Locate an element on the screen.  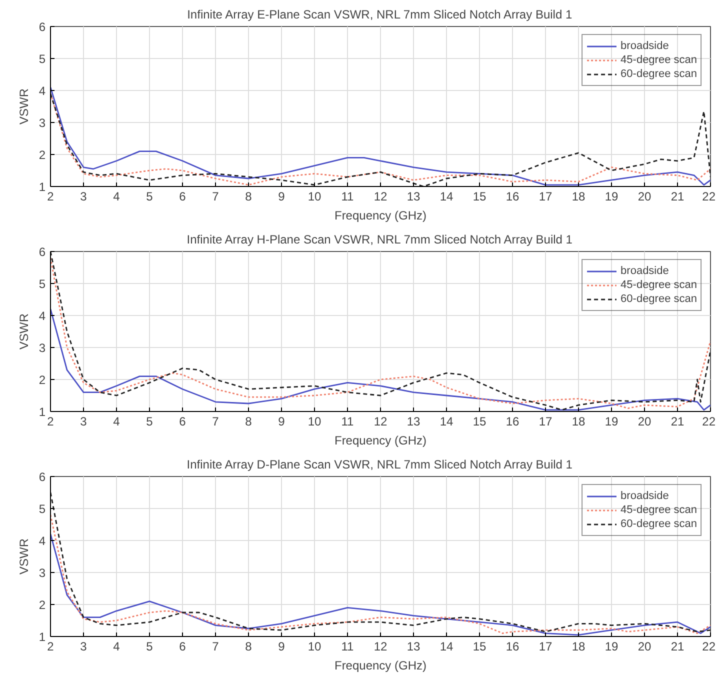
chart-title: Infinite Array D-Plane Scan VSWR, NRL 7mm Sliced Notch Array Build 1 is located at coordinates (379, 465).